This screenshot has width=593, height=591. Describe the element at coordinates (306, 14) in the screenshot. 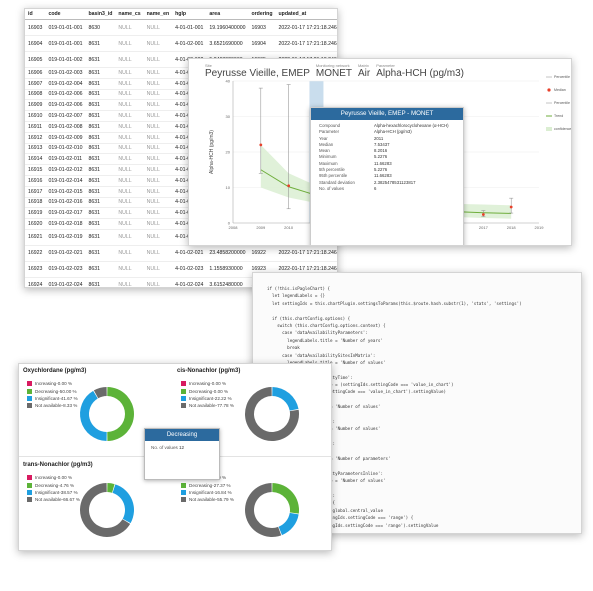

I see `column-header: updated_at` at that location.